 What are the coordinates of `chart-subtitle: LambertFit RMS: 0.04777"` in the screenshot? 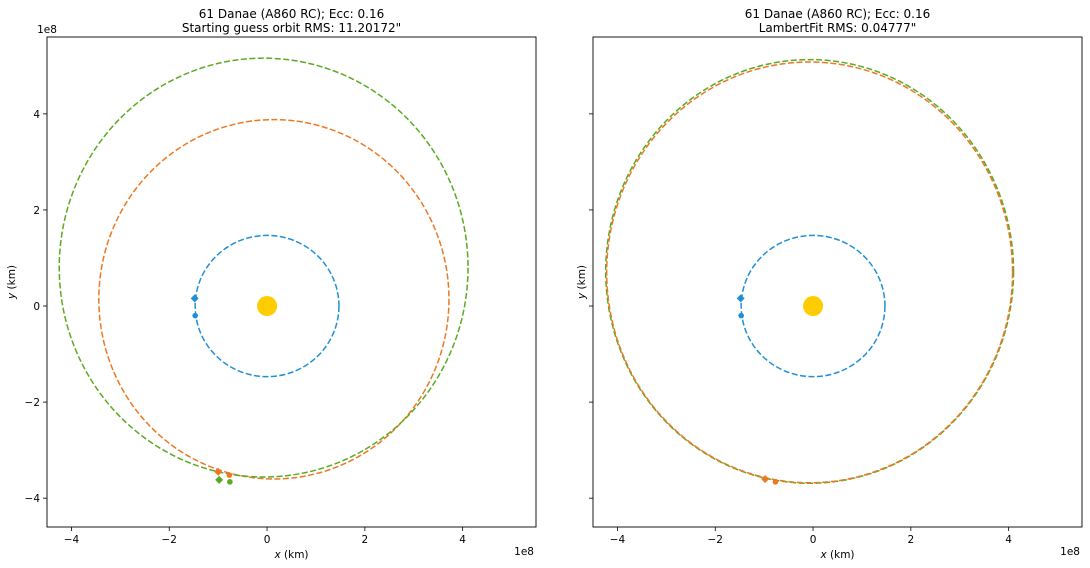 It's located at (838, 28).